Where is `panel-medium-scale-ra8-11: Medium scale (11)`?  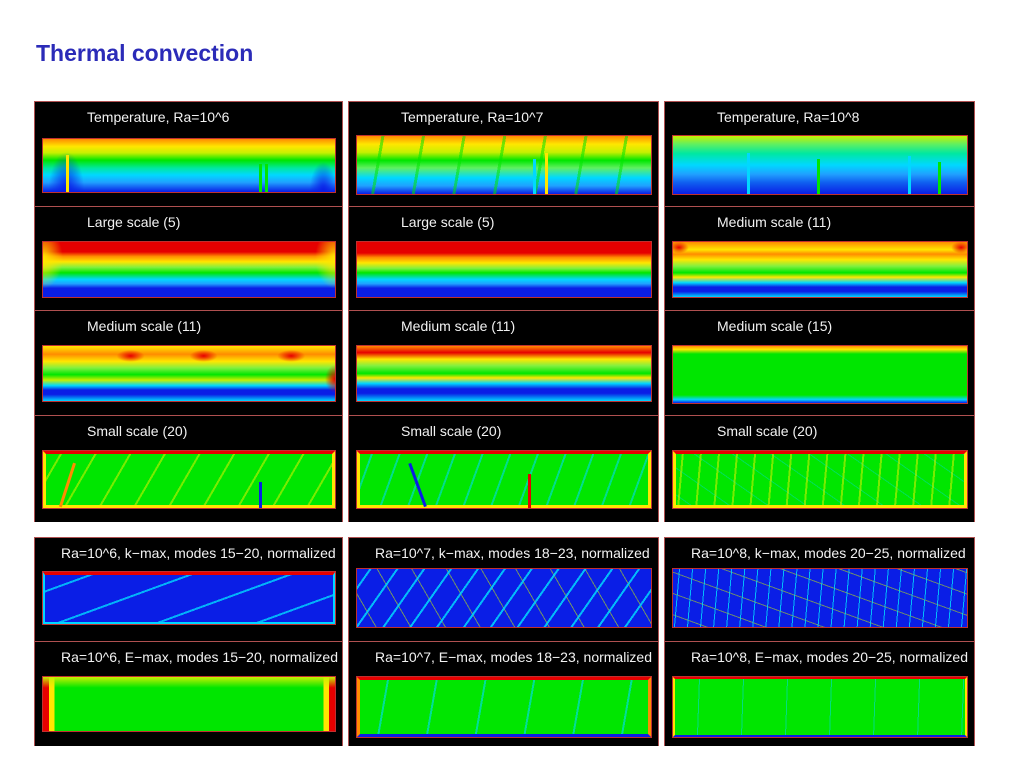 panel-medium-scale-ra8-11: Medium scale (11) is located at coordinates (819, 258).